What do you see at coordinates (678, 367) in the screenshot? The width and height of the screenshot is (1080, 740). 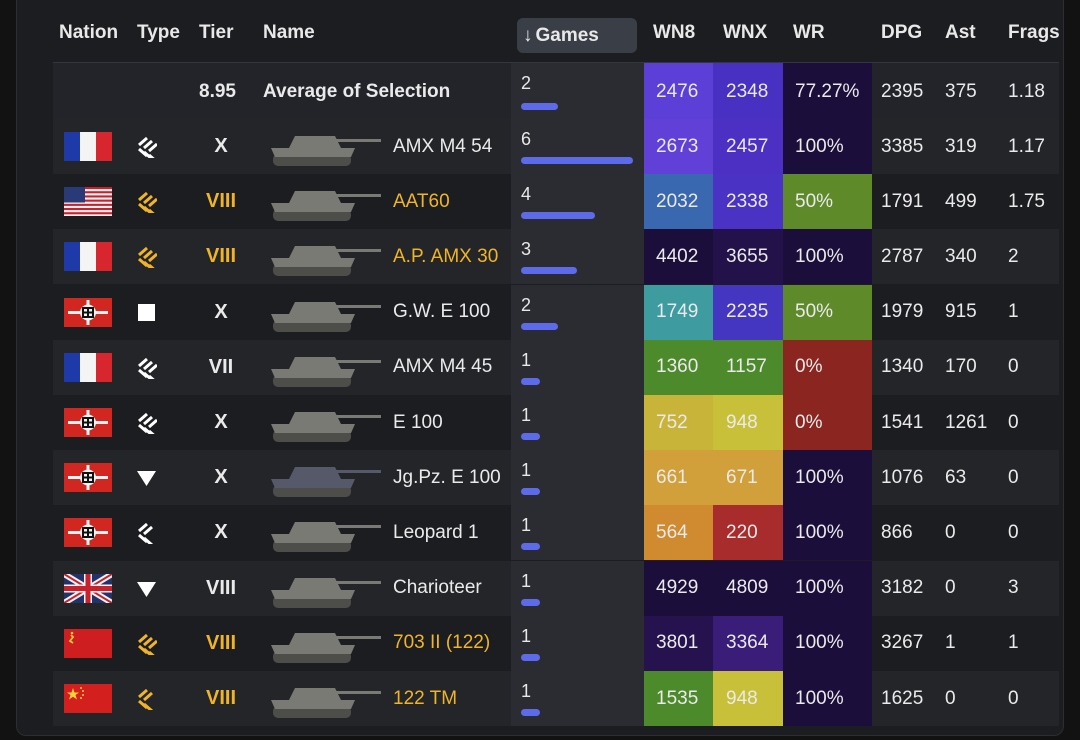 I see `wn8-value: 1360` at bounding box center [678, 367].